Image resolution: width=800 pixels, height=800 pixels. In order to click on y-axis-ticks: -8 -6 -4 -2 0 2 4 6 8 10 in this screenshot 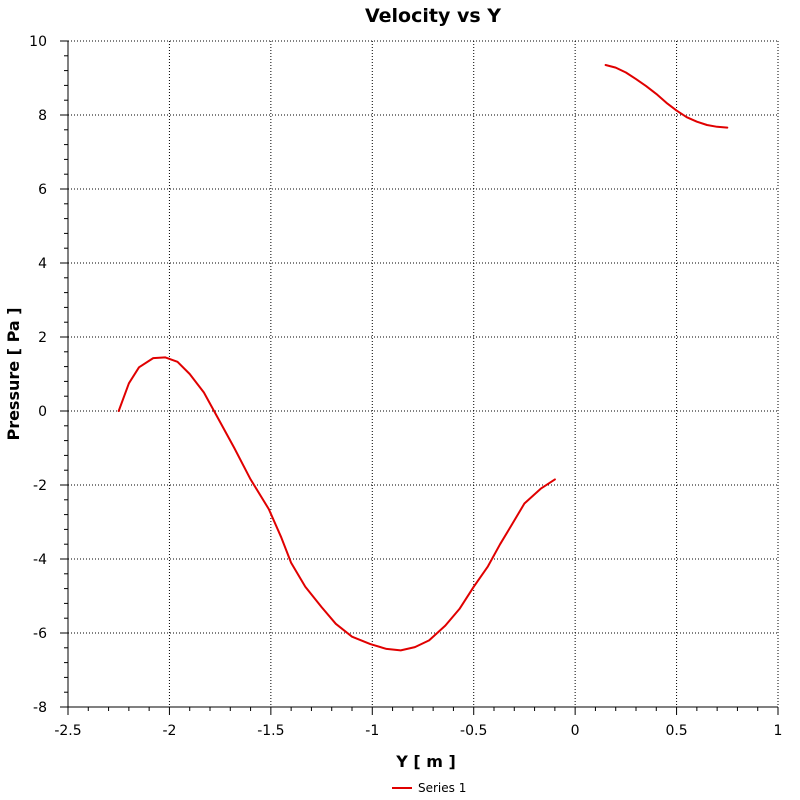, I will do `click(48, 375)`.